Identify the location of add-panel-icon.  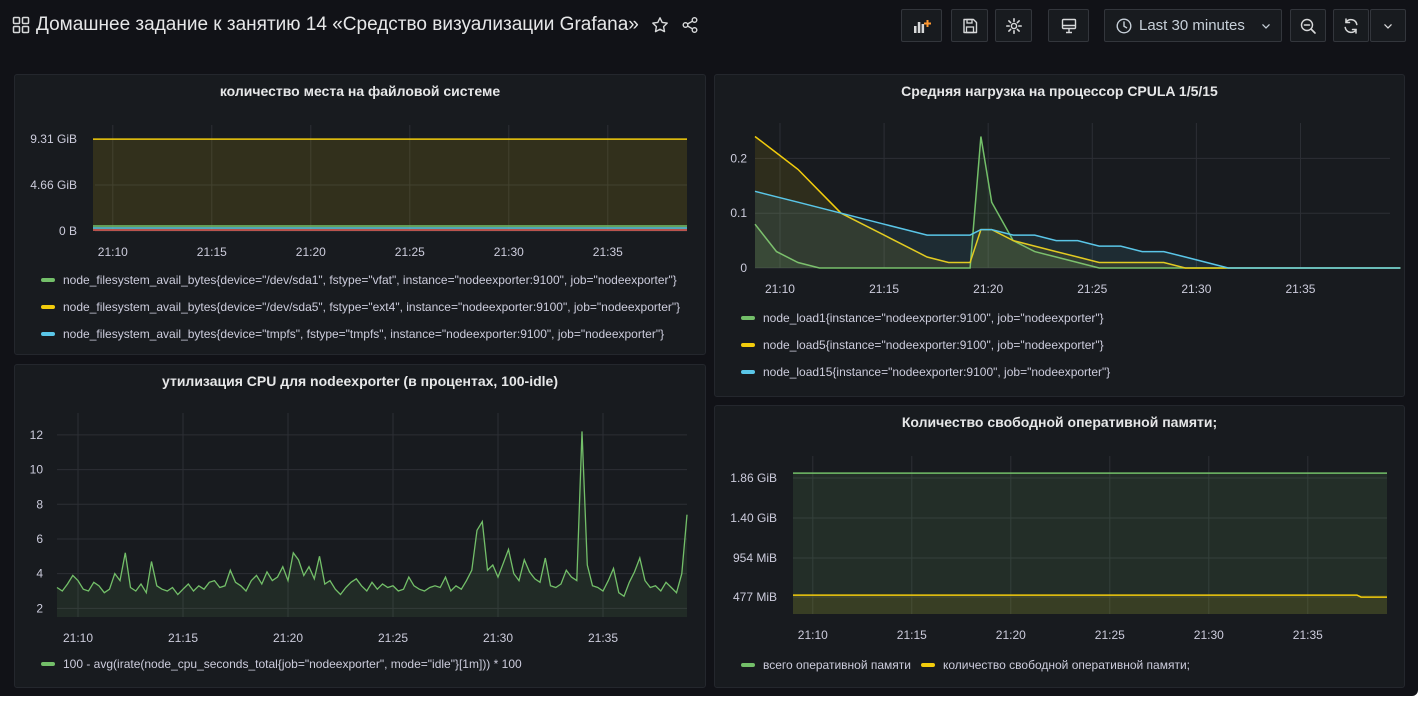
(922, 26).